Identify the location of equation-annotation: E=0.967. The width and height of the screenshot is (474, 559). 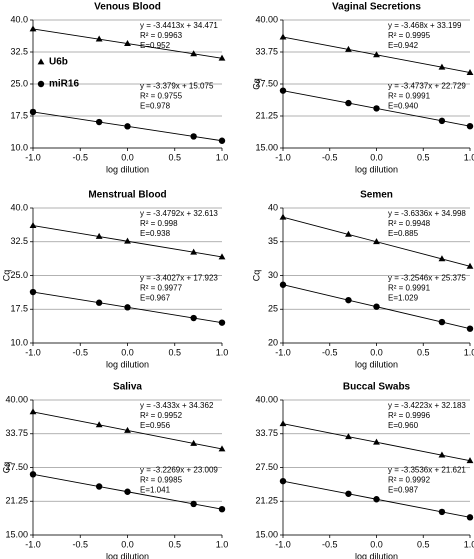
(155, 297).